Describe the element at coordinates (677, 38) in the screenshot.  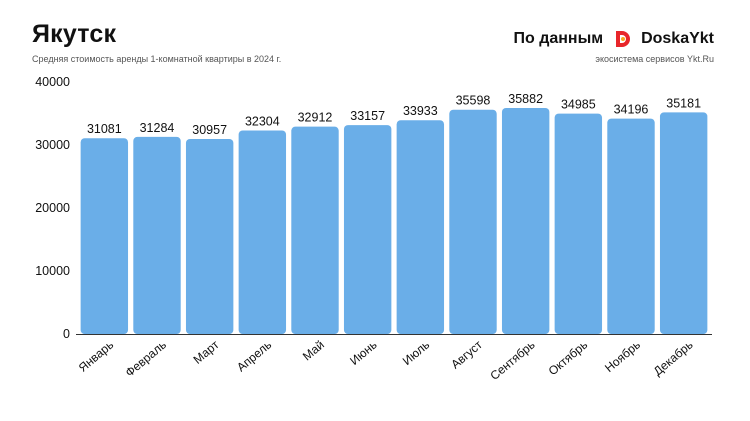
I see `brand-name: DoskaYkt` at that location.